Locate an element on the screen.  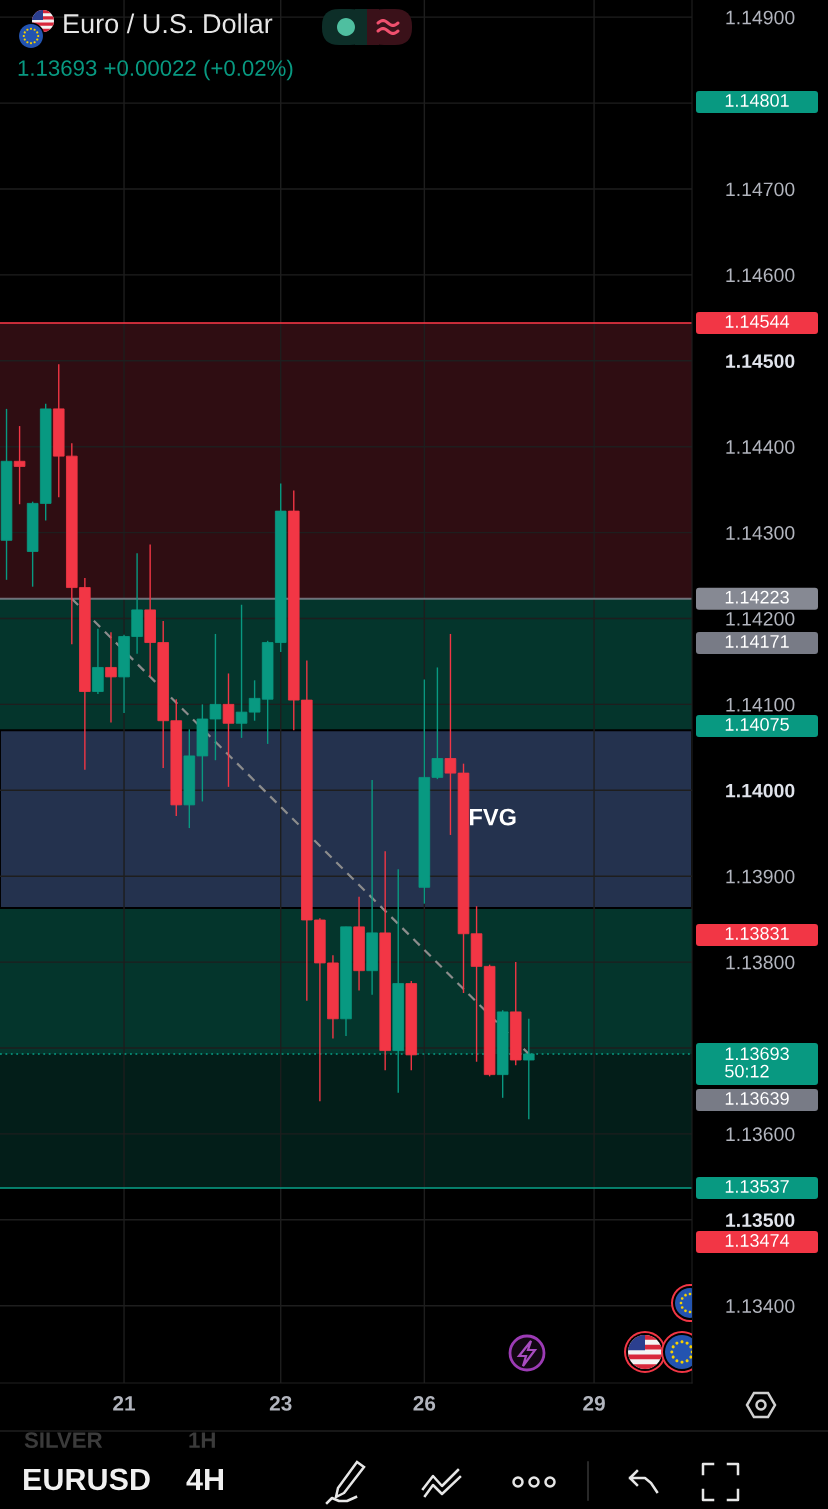
y-tick-label: 1.14900 is located at coordinates (760, 17).